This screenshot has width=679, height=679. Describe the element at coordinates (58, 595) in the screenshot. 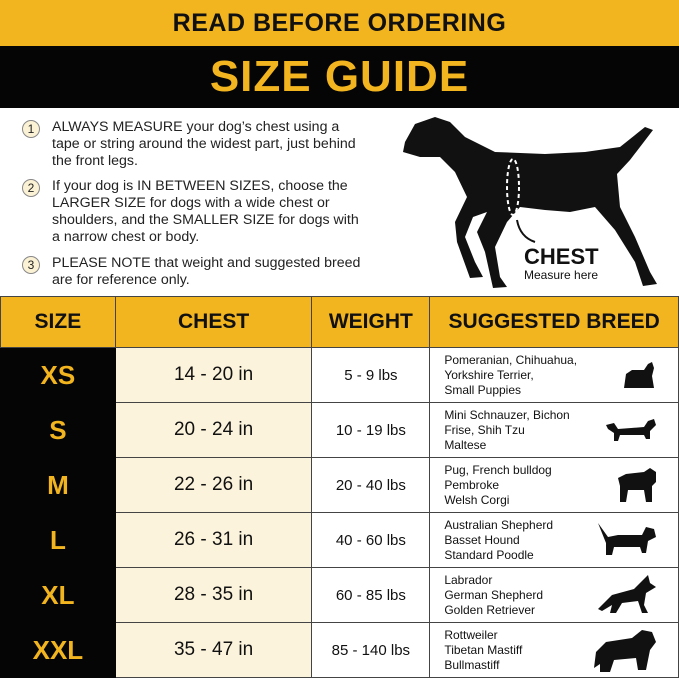

I see `size-cell: XL` at that location.